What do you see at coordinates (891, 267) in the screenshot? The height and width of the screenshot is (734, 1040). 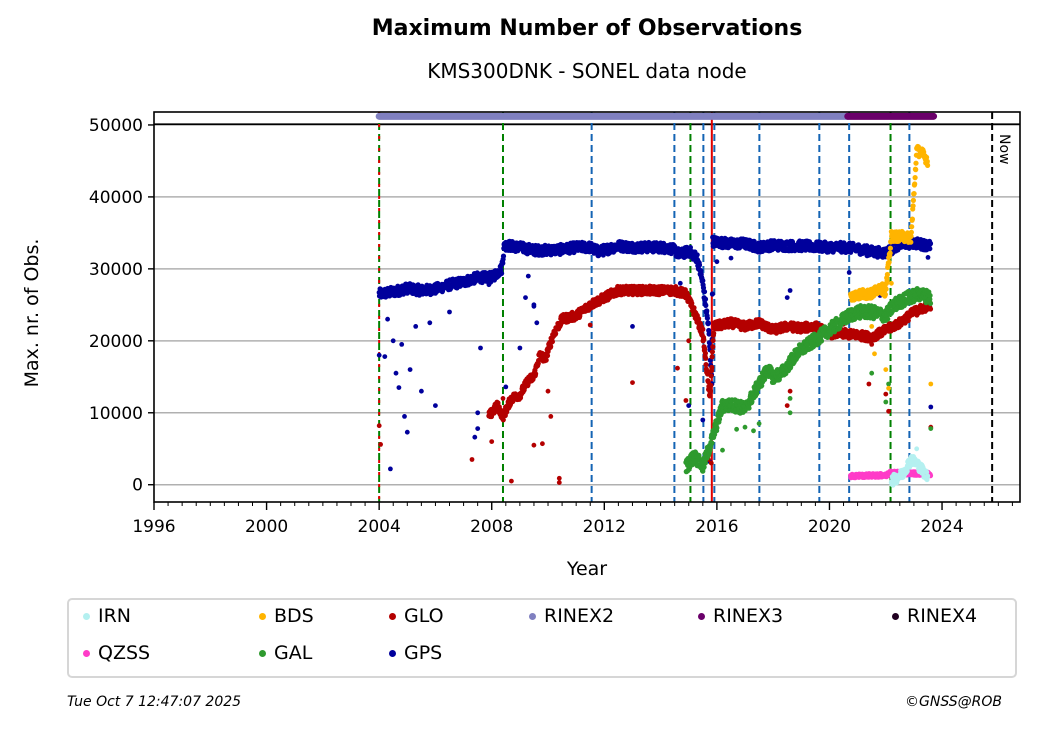 I see `series-bds` at bounding box center [891, 267].